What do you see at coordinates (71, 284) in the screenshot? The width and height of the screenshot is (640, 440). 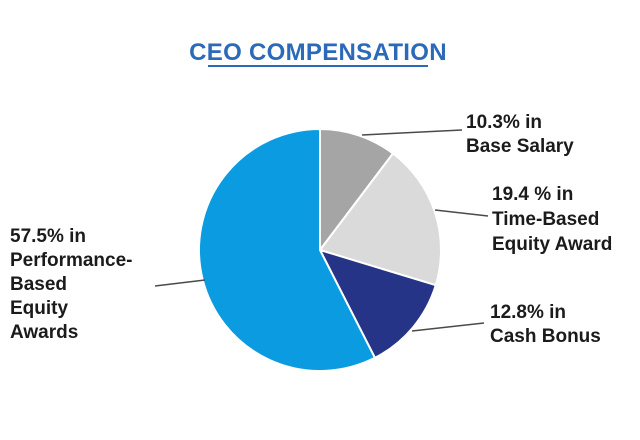 I see `slice-label-4: 57.5% in Performance- Based Equity Awards` at bounding box center [71, 284].